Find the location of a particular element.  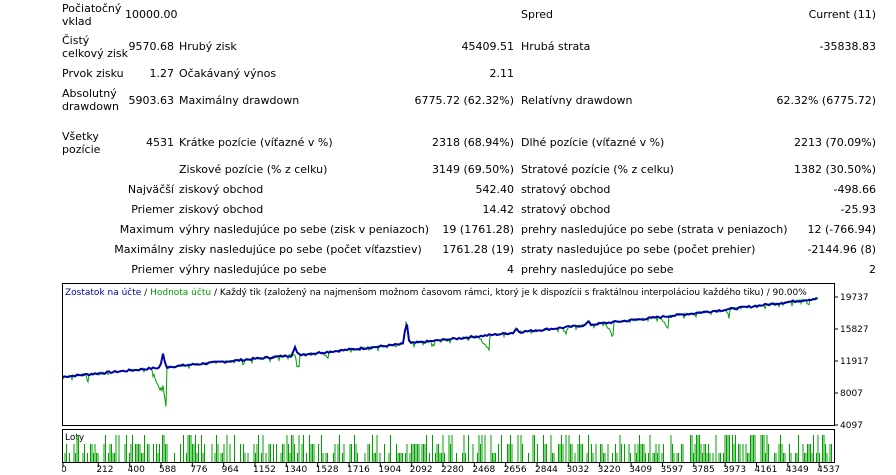

balance-series is located at coordinates (440, 337).